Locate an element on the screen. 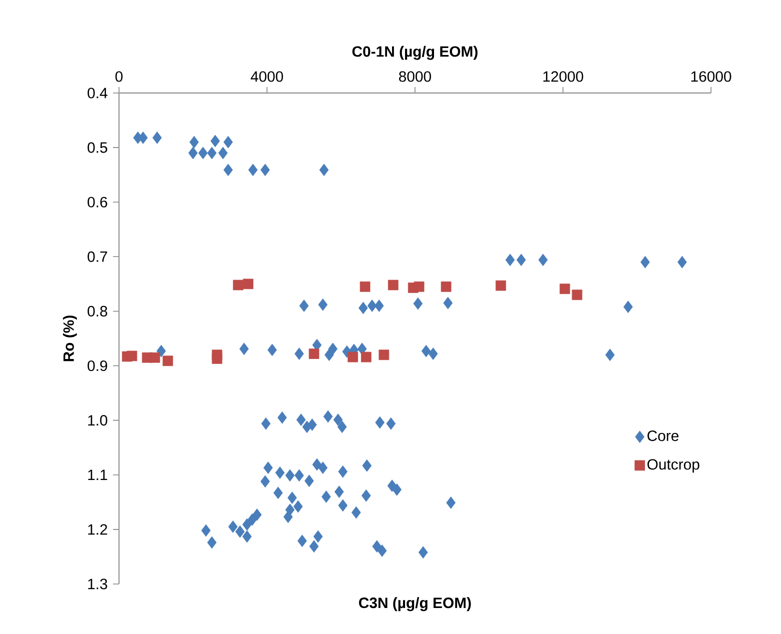 This screenshot has width=781, height=634. y-tick-label: 1.3 is located at coordinates (98, 584).